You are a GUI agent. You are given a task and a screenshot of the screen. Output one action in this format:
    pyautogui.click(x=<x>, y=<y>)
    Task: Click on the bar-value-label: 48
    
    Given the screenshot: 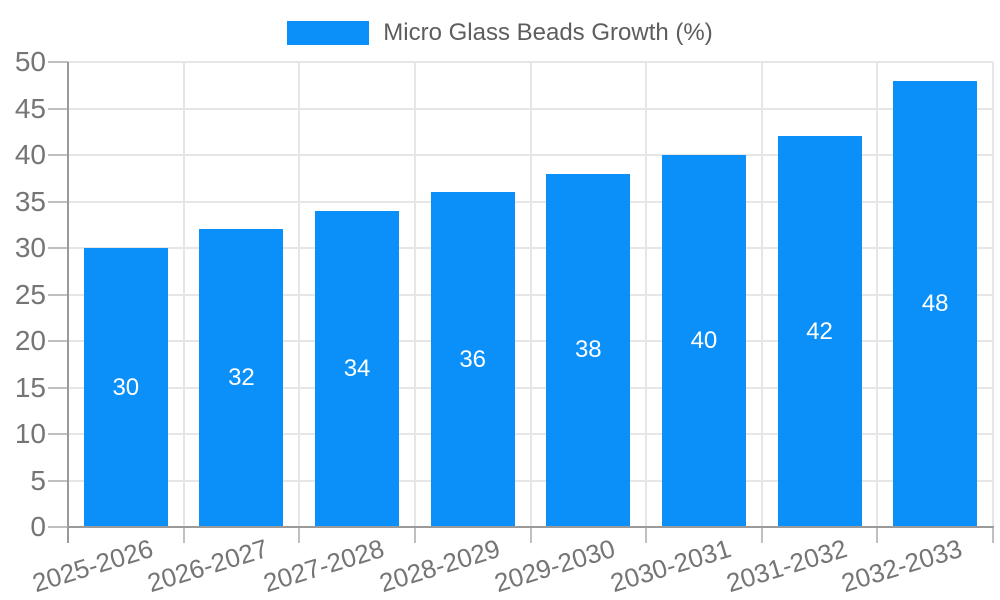 What is the action you would take?
    pyautogui.click(x=935, y=303)
    